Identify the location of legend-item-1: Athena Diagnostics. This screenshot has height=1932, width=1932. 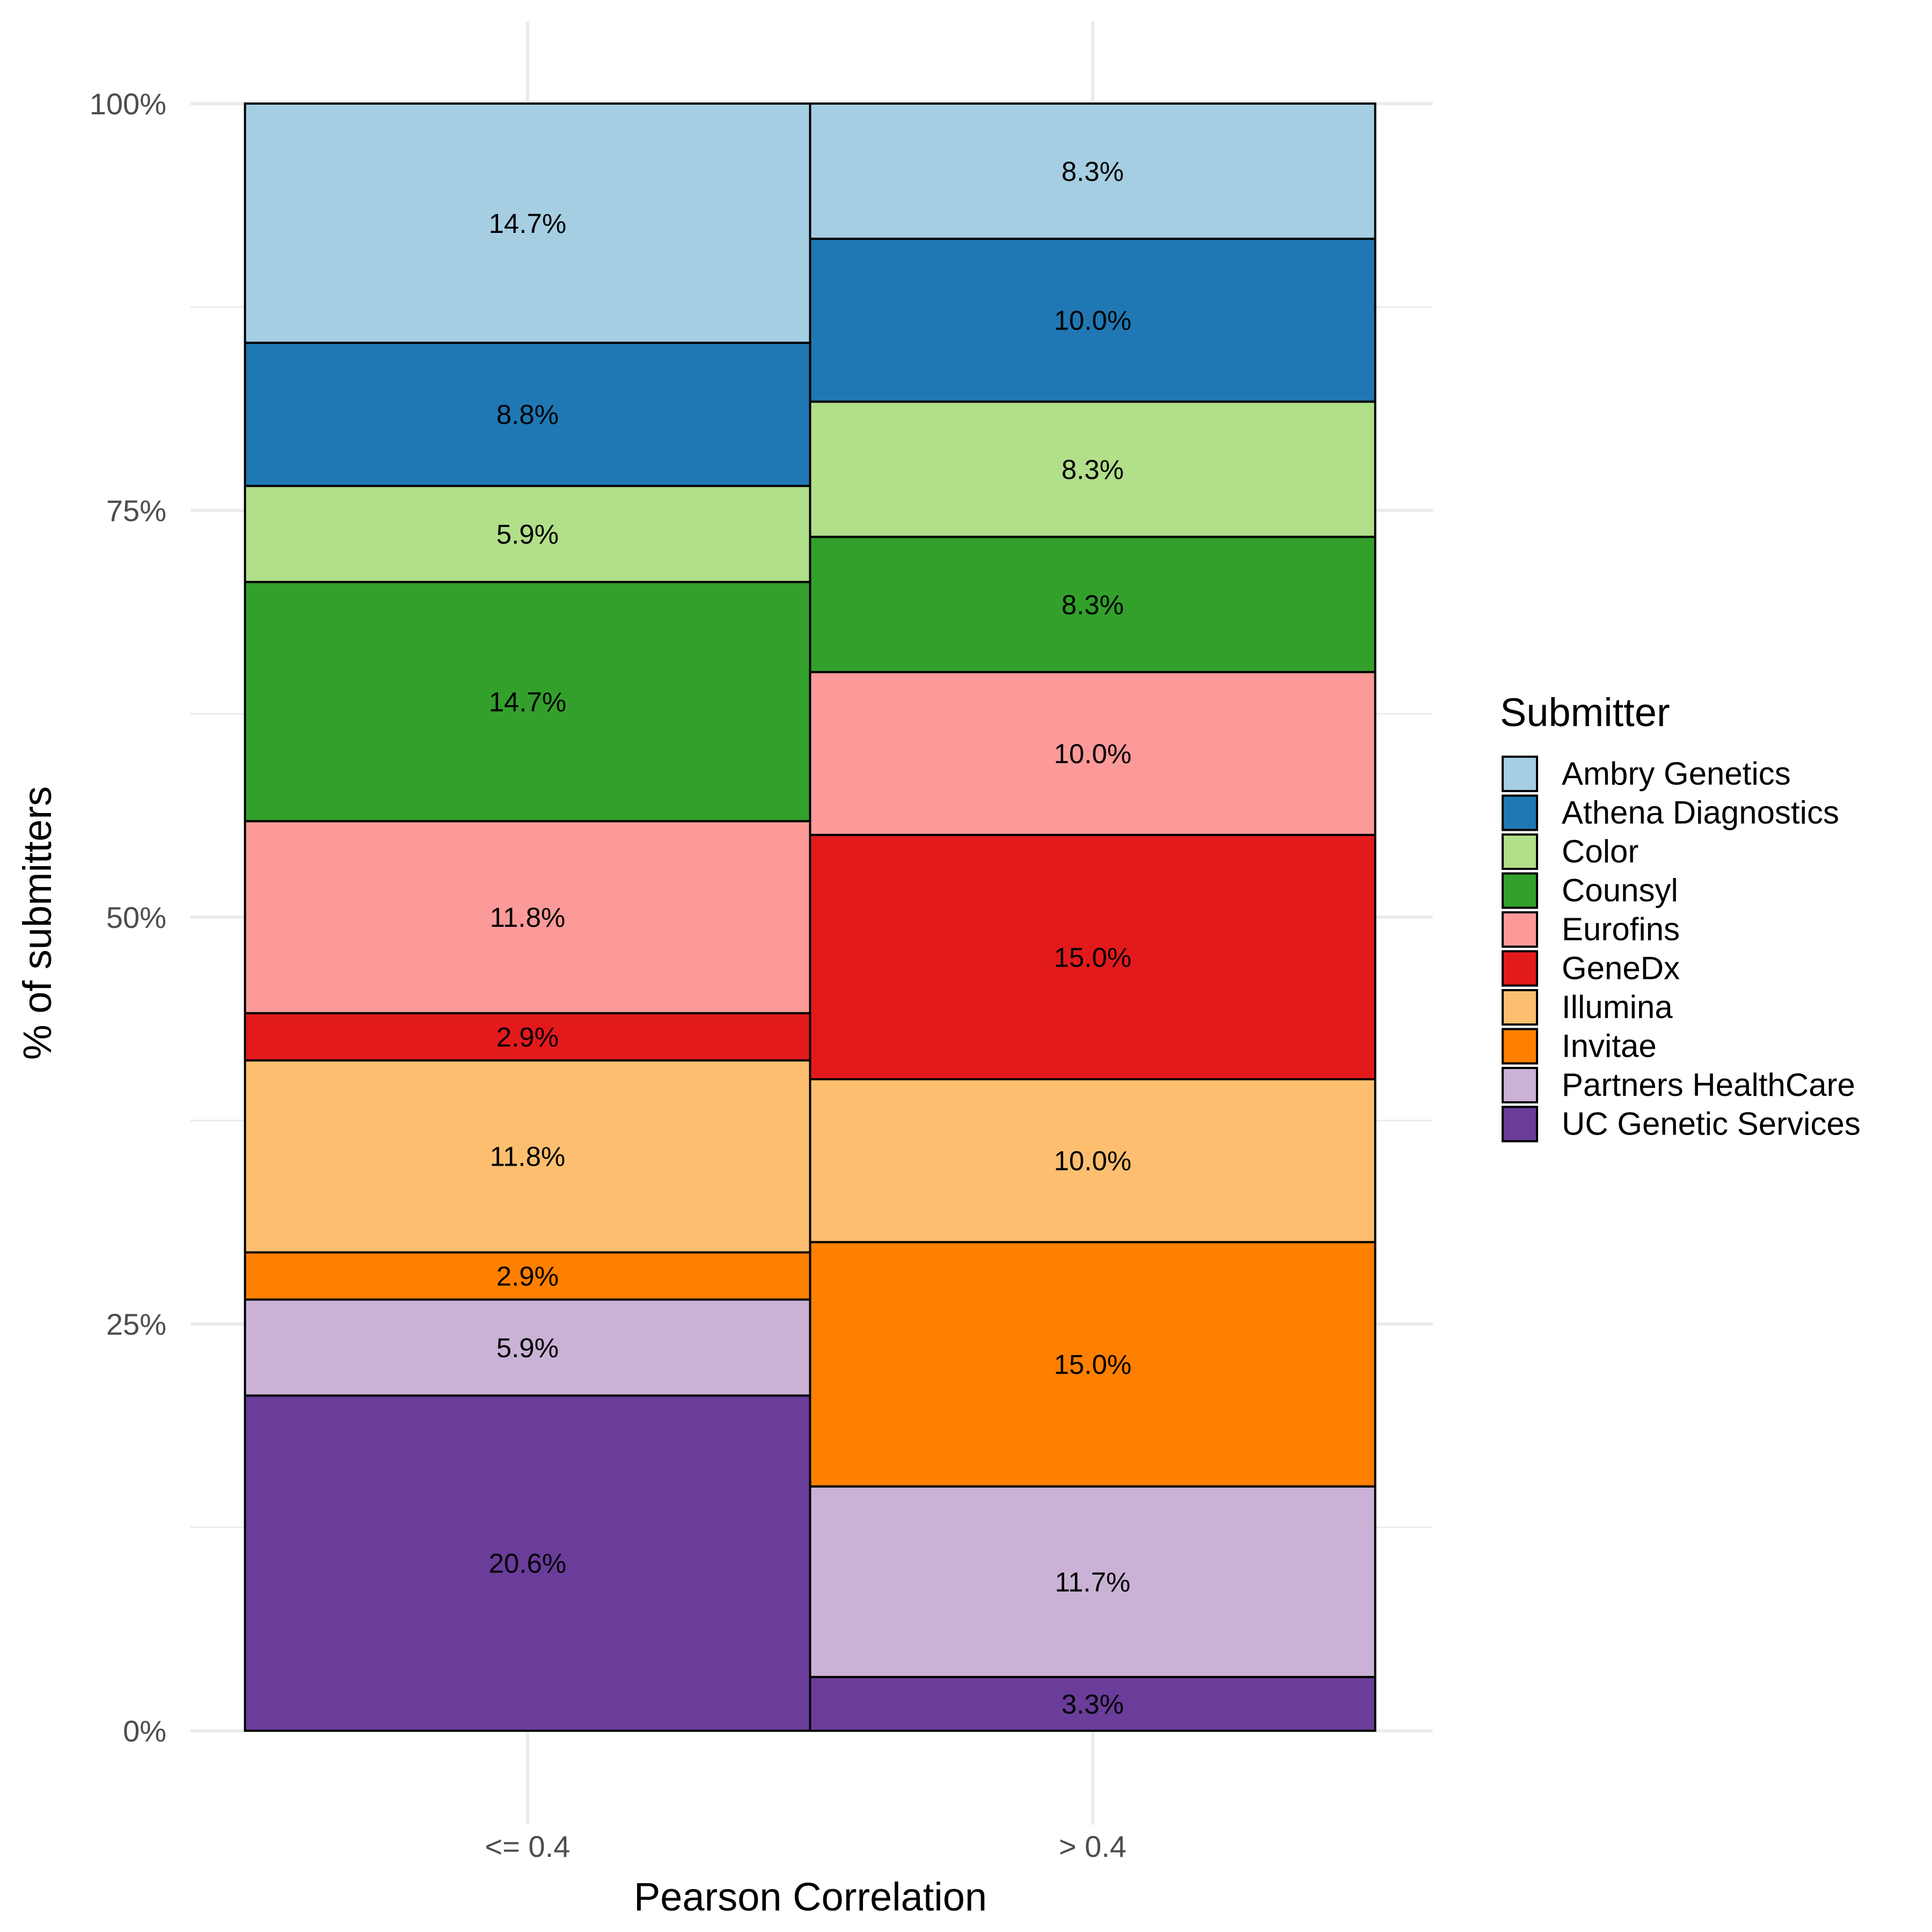
(1670, 812).